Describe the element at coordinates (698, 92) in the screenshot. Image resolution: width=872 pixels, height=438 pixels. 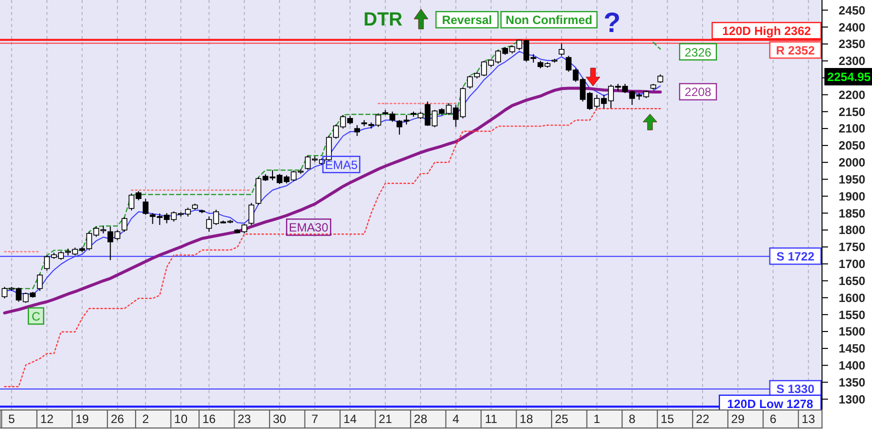
I see `annotation: 2208` at that location.